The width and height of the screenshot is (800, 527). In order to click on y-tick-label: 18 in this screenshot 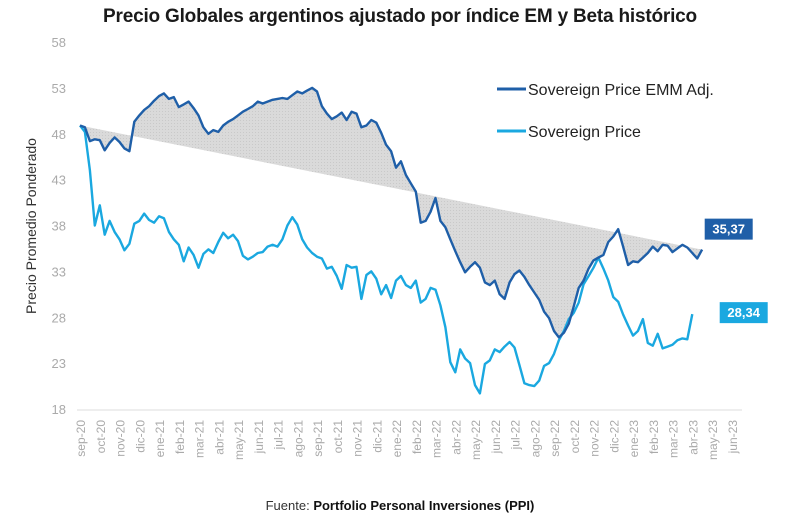, I will do `click(59, 409)`.